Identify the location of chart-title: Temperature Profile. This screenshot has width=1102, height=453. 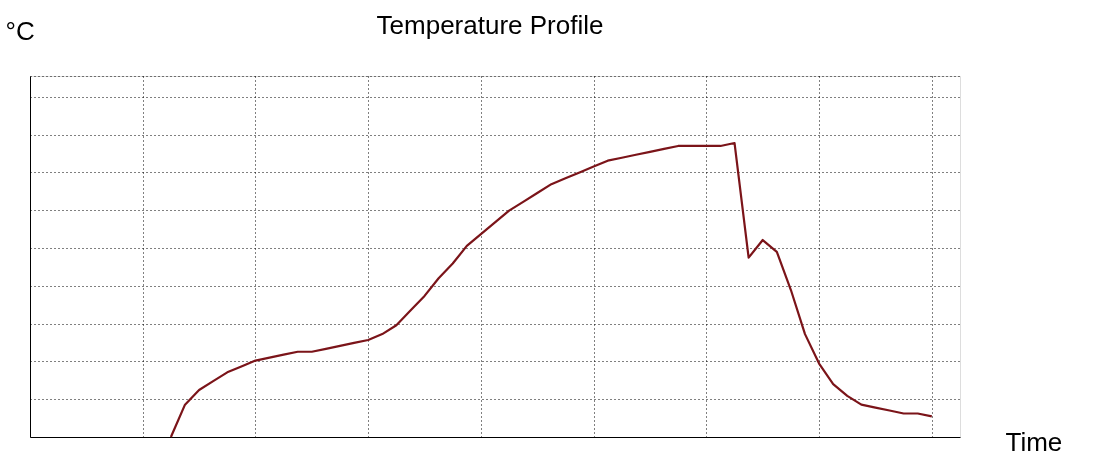
(490, 25).